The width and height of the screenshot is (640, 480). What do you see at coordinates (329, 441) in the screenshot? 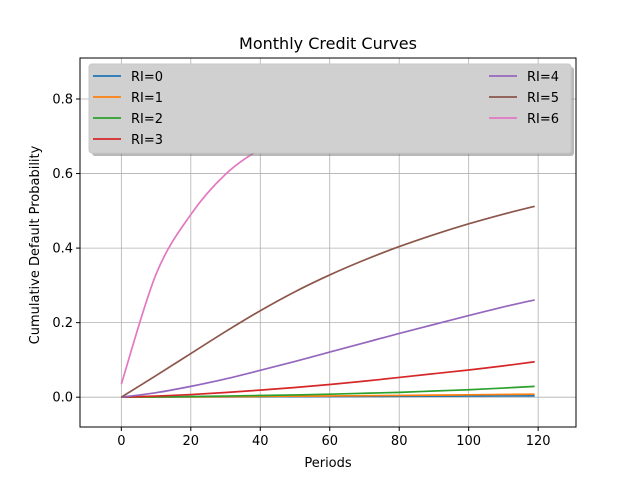
I see `x-tick-label: 60` at bounding box center [329, 441].